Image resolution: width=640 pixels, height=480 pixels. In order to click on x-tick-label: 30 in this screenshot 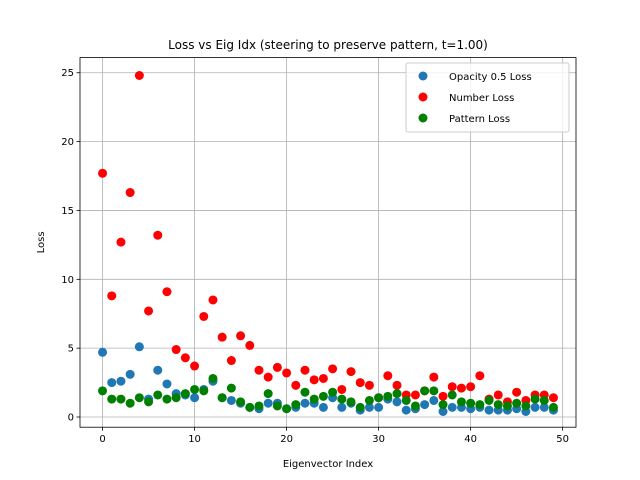, I will do `click(378, 439)`.